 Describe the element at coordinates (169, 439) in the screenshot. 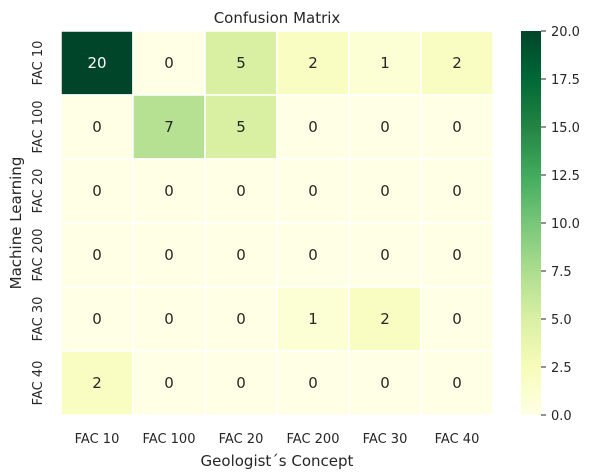

I see `x-tick-label: FAC 100` at that location.